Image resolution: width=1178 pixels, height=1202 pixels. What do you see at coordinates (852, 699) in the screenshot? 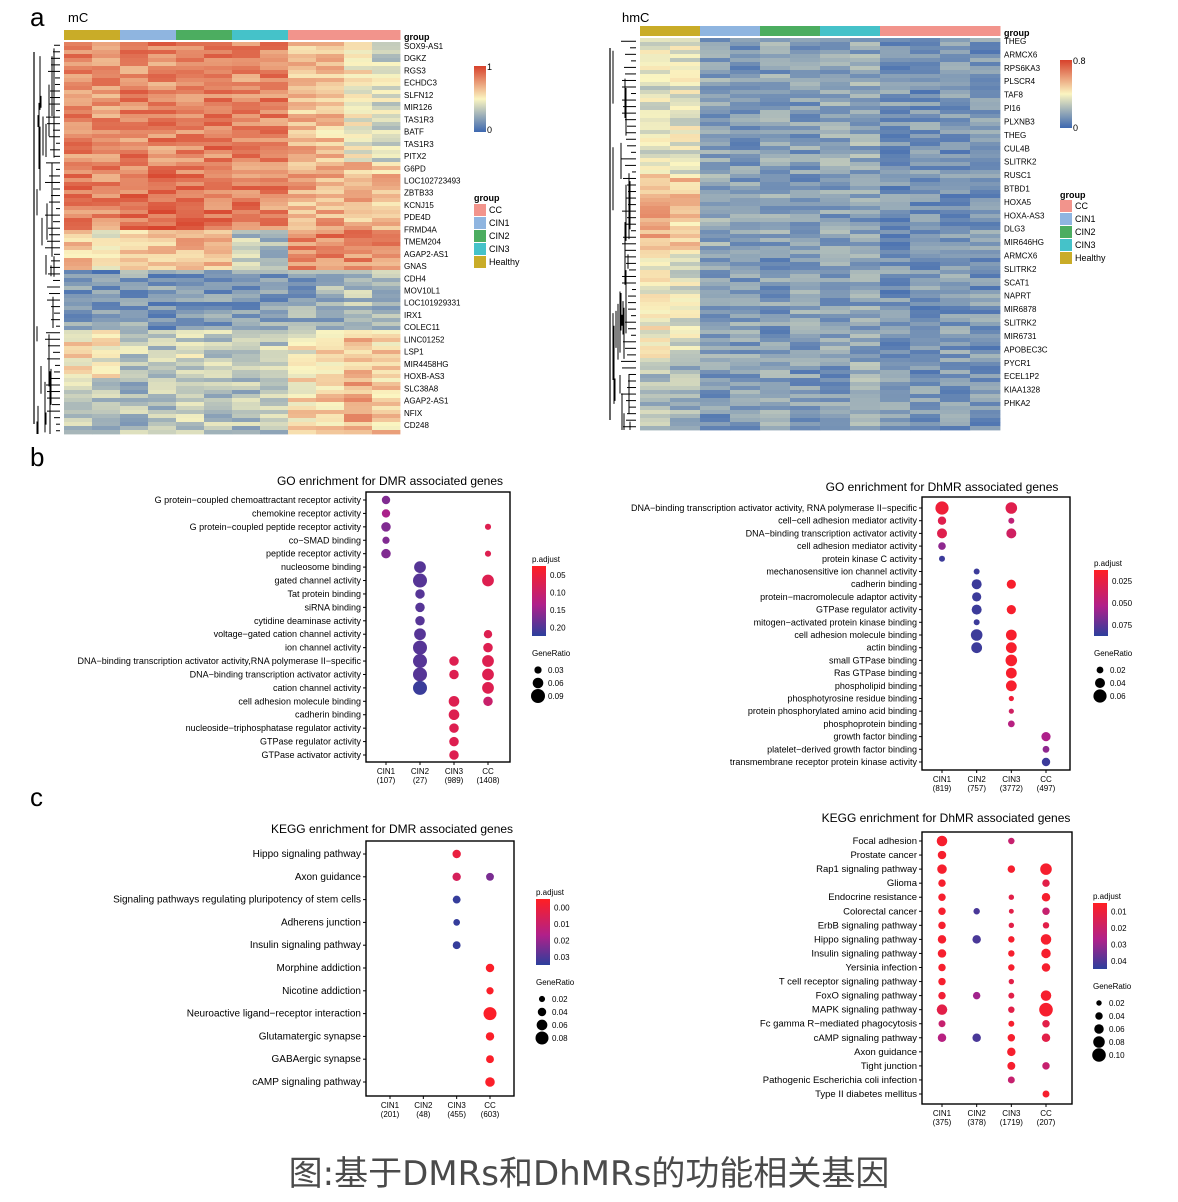
I see `y-tick-label: phosphotyrosine residue binding` at bounding box center [852, 699].